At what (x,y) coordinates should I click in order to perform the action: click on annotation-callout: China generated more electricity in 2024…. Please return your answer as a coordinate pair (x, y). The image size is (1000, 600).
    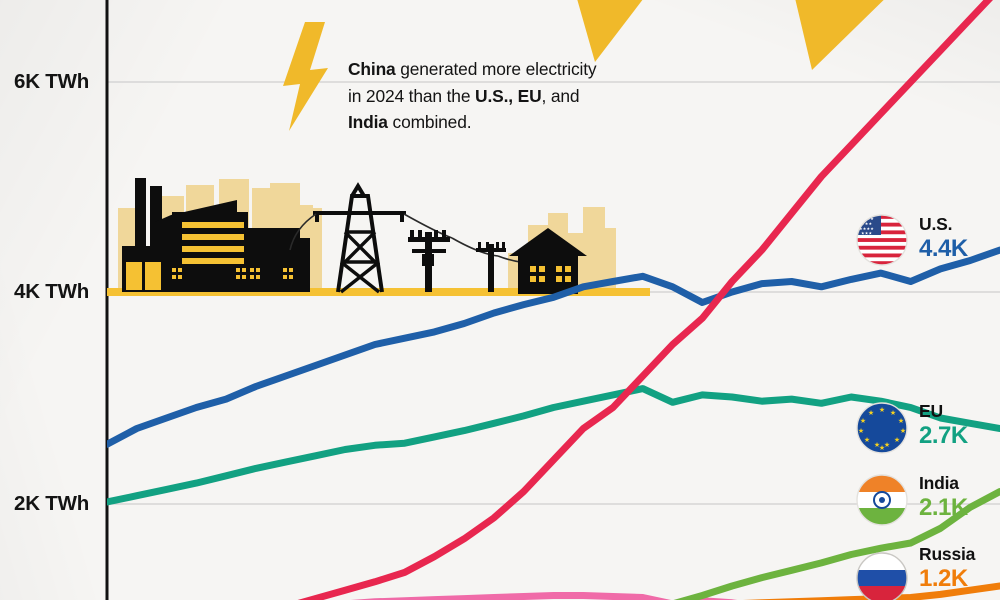
    Looking at the image, I should click on (513, 96).